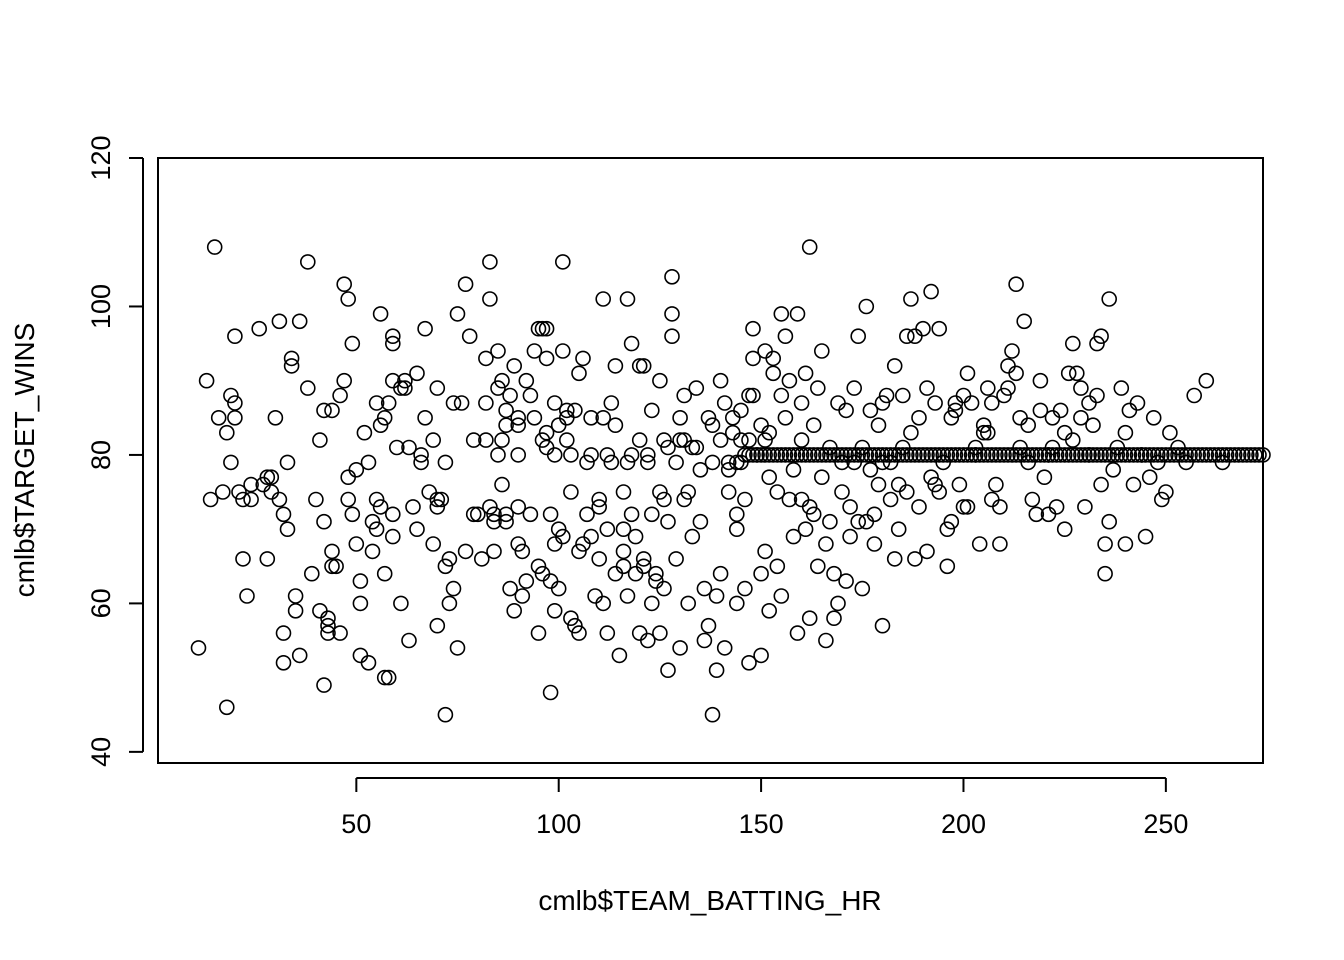 The image size is (1344, 960). Describe the element at coordinates (101, 157) in the screenshot. I see `y-tick-label: 120` at that location.